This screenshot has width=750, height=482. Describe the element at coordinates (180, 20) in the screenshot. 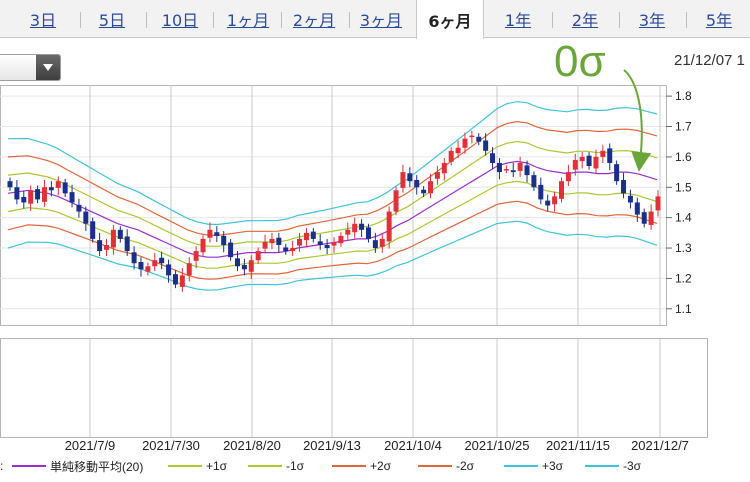

I see `tab-10d: 10日` at that location.